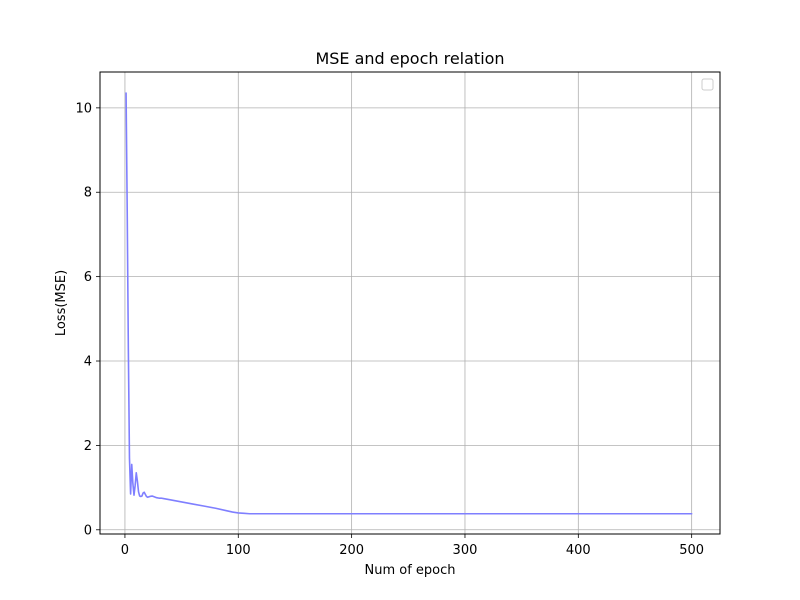  Describe the element at coordinates (351, 550) in the screenshot. I see `x-tick-label: 200` at that location.